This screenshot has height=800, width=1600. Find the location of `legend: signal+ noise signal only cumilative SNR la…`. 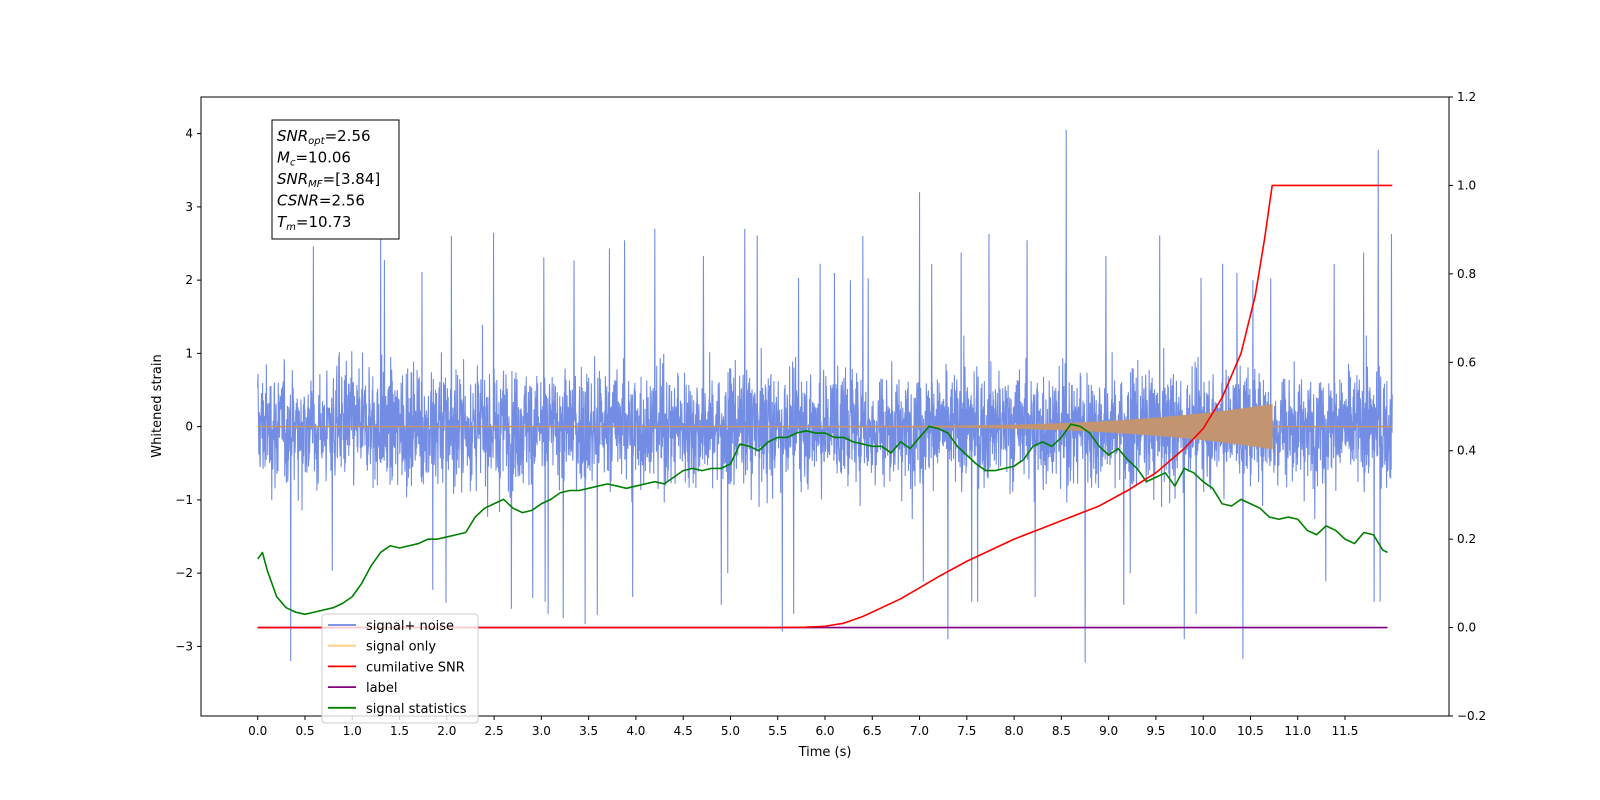

legend: signal+ noise signal only cumilative SNR la… is located at coordinates (400, 668).